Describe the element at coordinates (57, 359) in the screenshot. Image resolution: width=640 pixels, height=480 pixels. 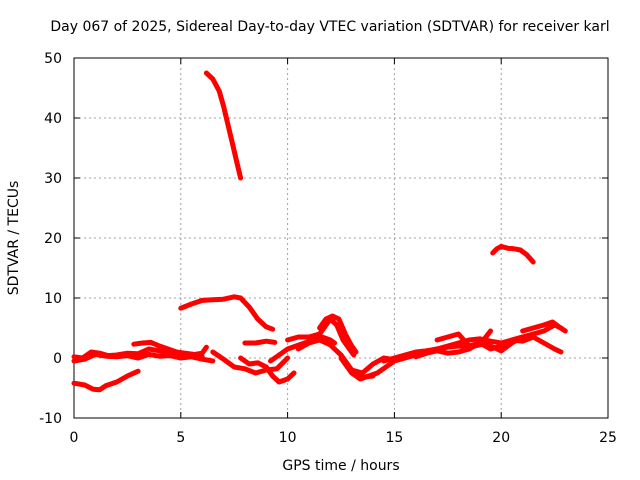
I see `y-tick-label: 0` at that location.